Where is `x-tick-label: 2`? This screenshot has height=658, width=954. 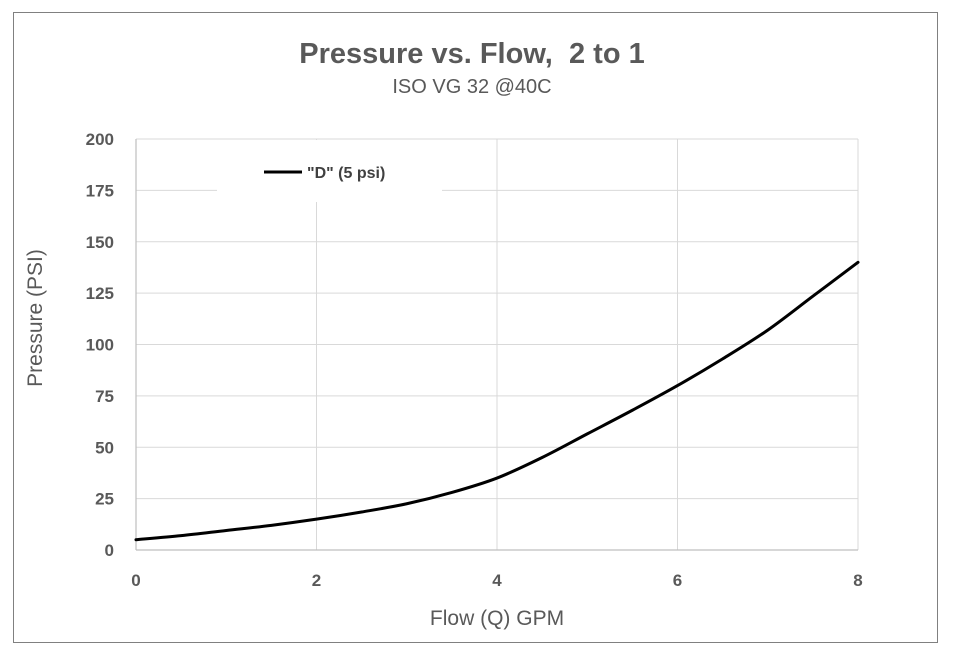 x-tick-label: 2 is located at coordinates (316, 580).